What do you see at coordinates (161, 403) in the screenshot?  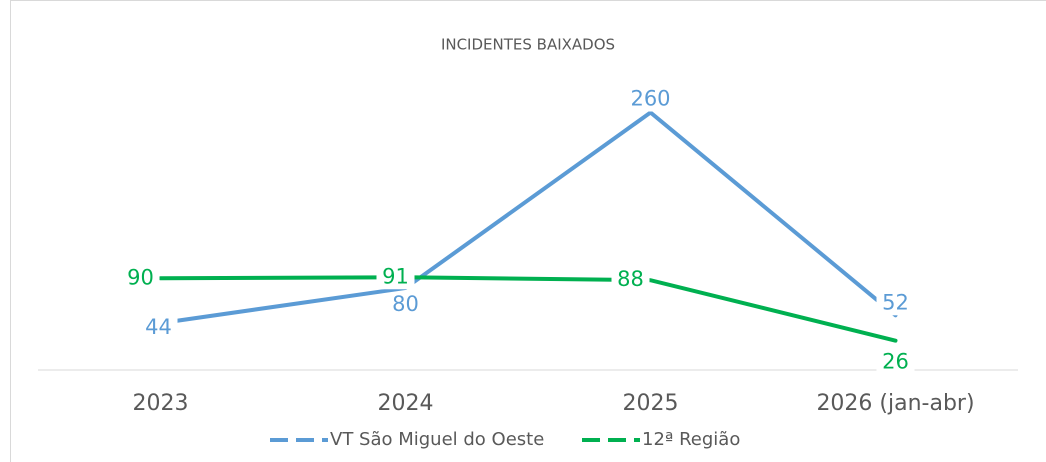 I see `x-tick-label: 2023` at bounding box center [161, 403].